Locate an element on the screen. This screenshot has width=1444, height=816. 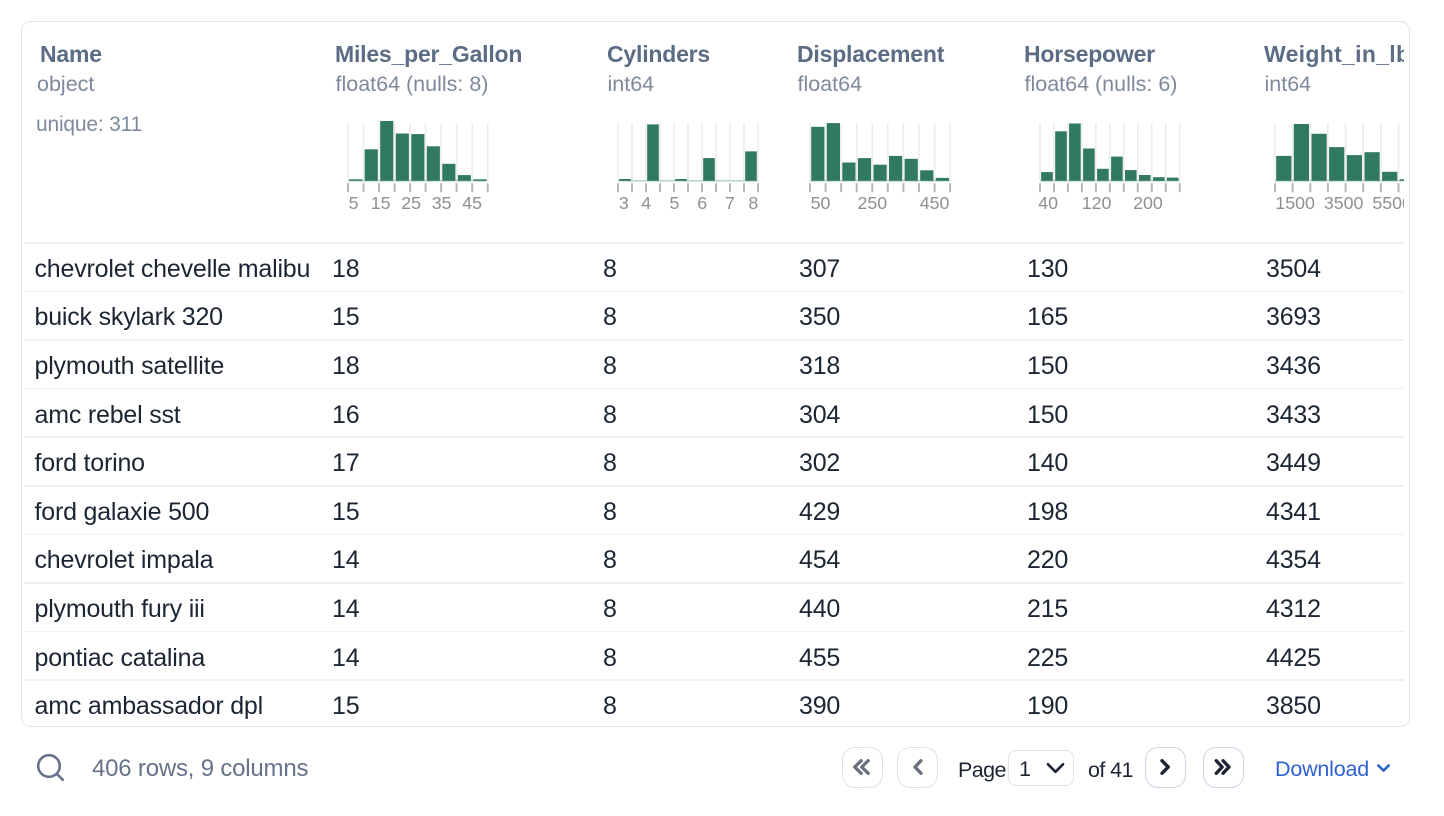
svg-text: 250 is located at coordinates (872, 203).